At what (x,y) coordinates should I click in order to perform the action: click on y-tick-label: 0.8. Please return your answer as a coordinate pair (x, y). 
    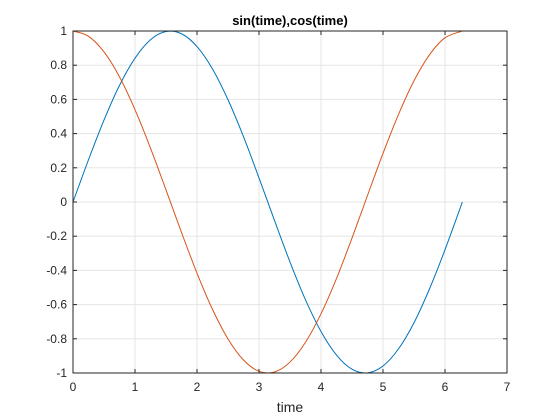
    Looking at the image, I should click on (58, 65).